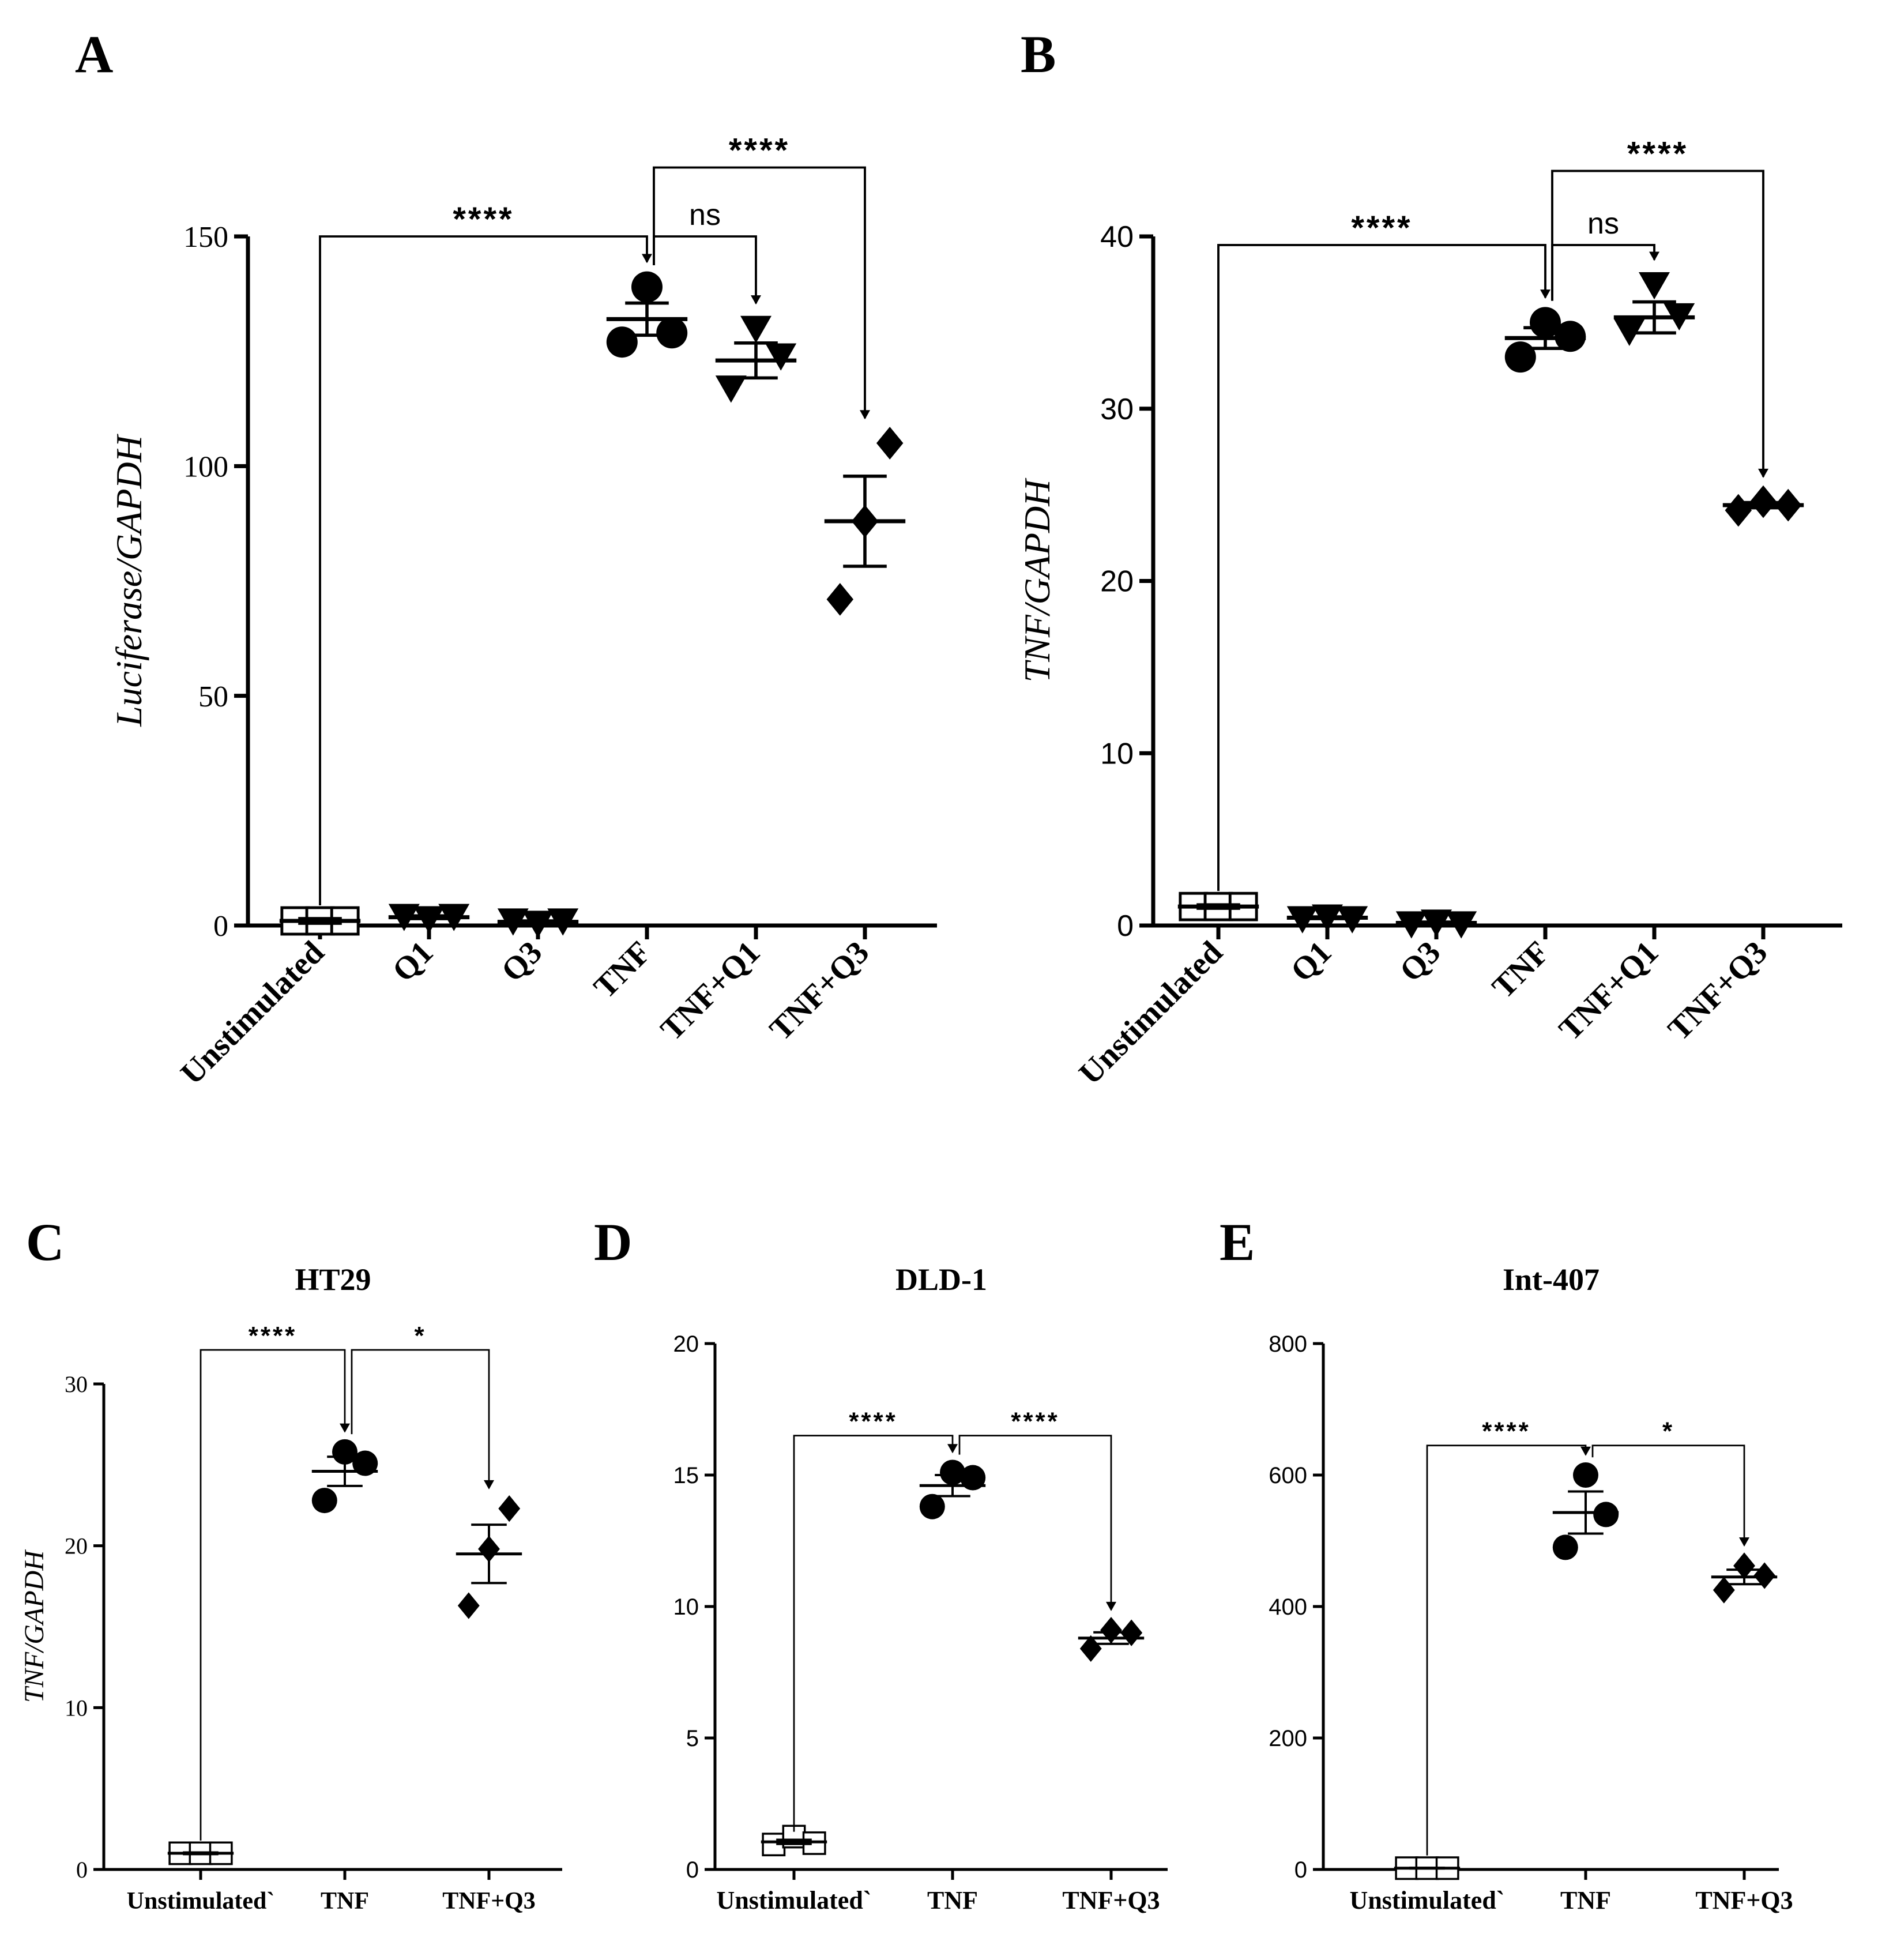  What do you see at coordinates (206, 238) in the screenshot?
I see `y-tick-label: 150` at bounding box center [206, 238].